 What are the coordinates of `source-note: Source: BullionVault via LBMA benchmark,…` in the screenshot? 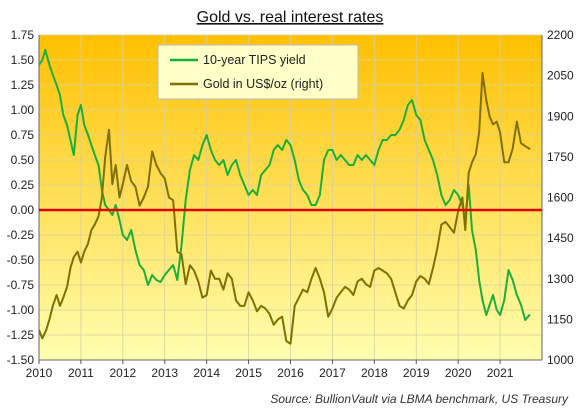 It's located at (419, 399).